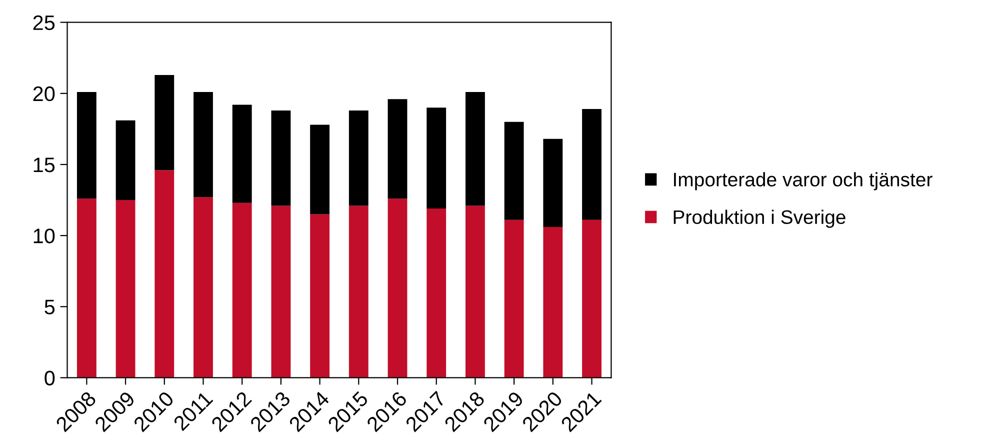 The image size is (989, 447). I want to click on y-tick-label: 15, so click(44, 165).